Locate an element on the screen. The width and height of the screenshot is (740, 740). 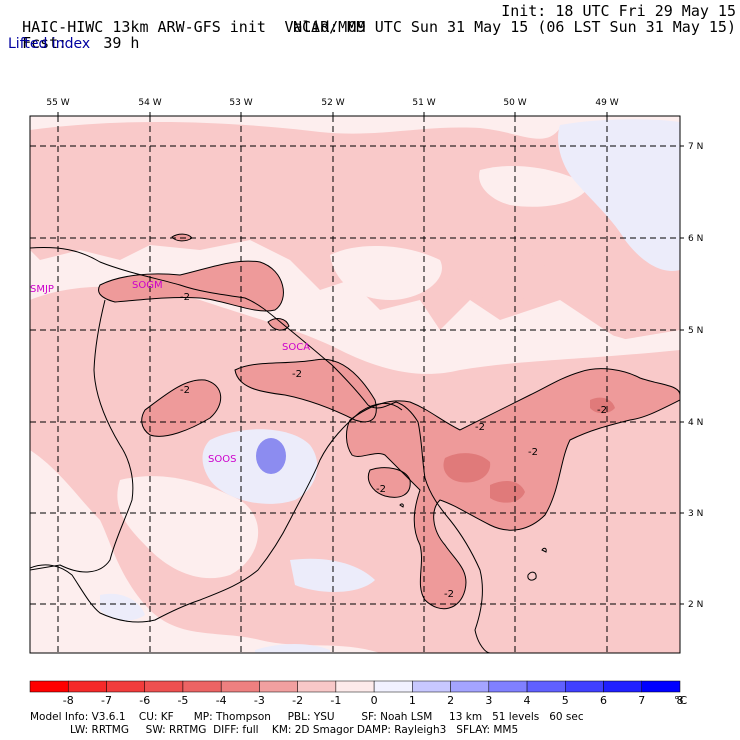
lat-label: 3 N is located at coordinates (695, 514).